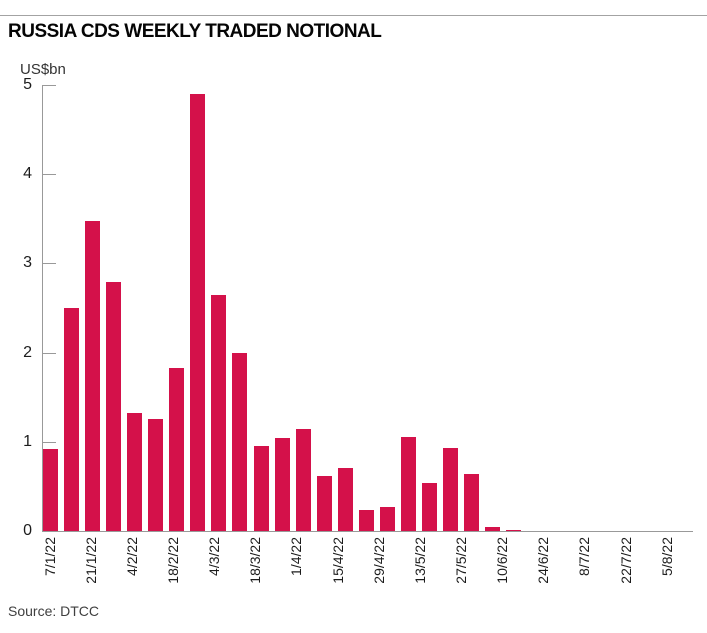 The width and height of the screenshot is (707, 633). Describe the element at coordinates (379, 560) in the screenshot. I see `x-tick-label: 29/4/22` at that location.